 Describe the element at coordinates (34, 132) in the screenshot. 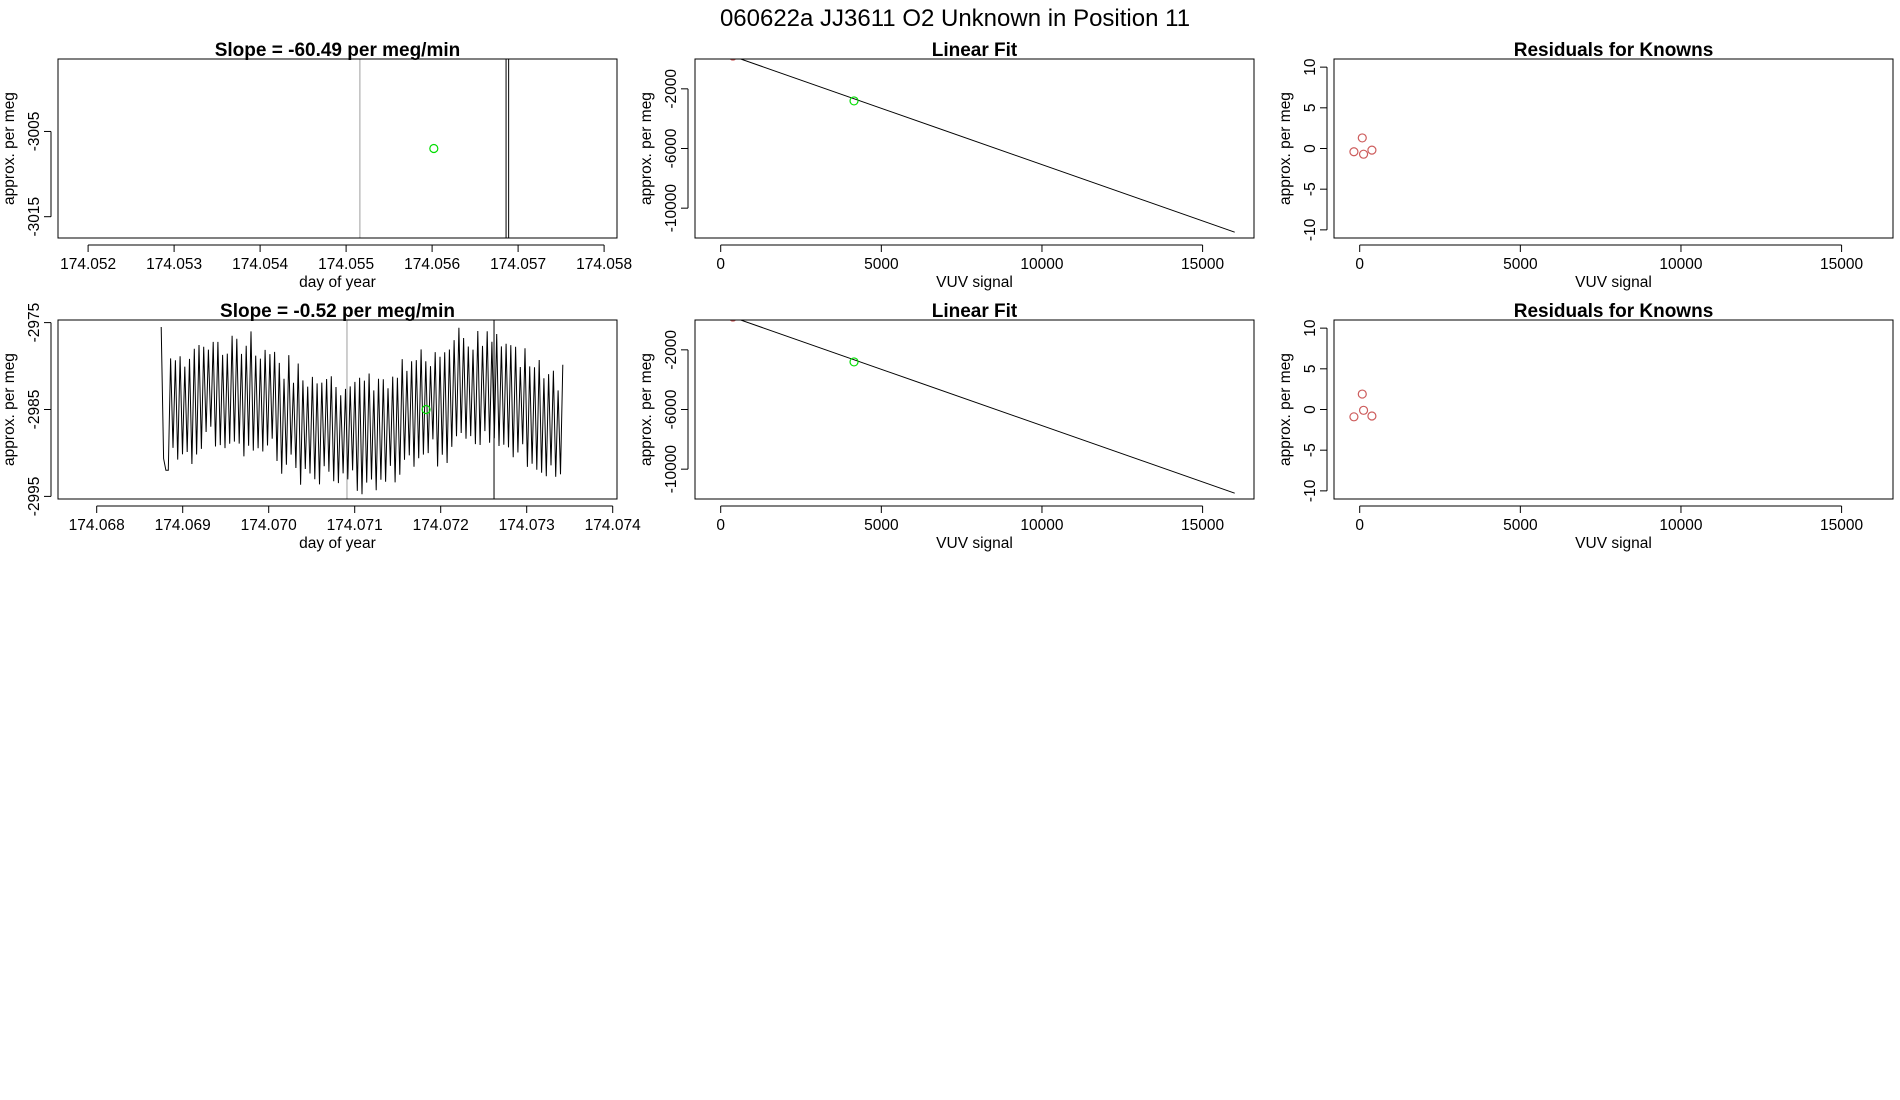

I see `y-tick-label: -3005` at that location.